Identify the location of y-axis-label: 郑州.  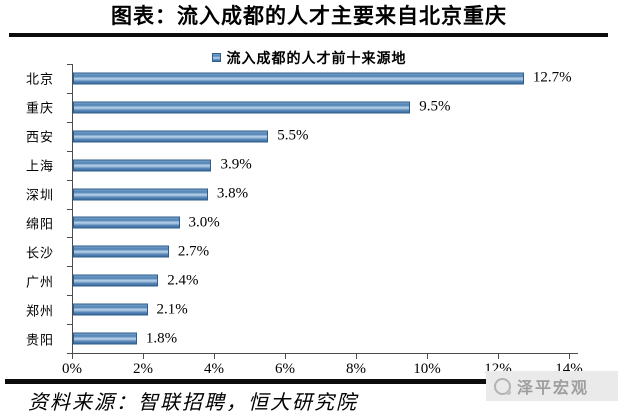
(39, 311).